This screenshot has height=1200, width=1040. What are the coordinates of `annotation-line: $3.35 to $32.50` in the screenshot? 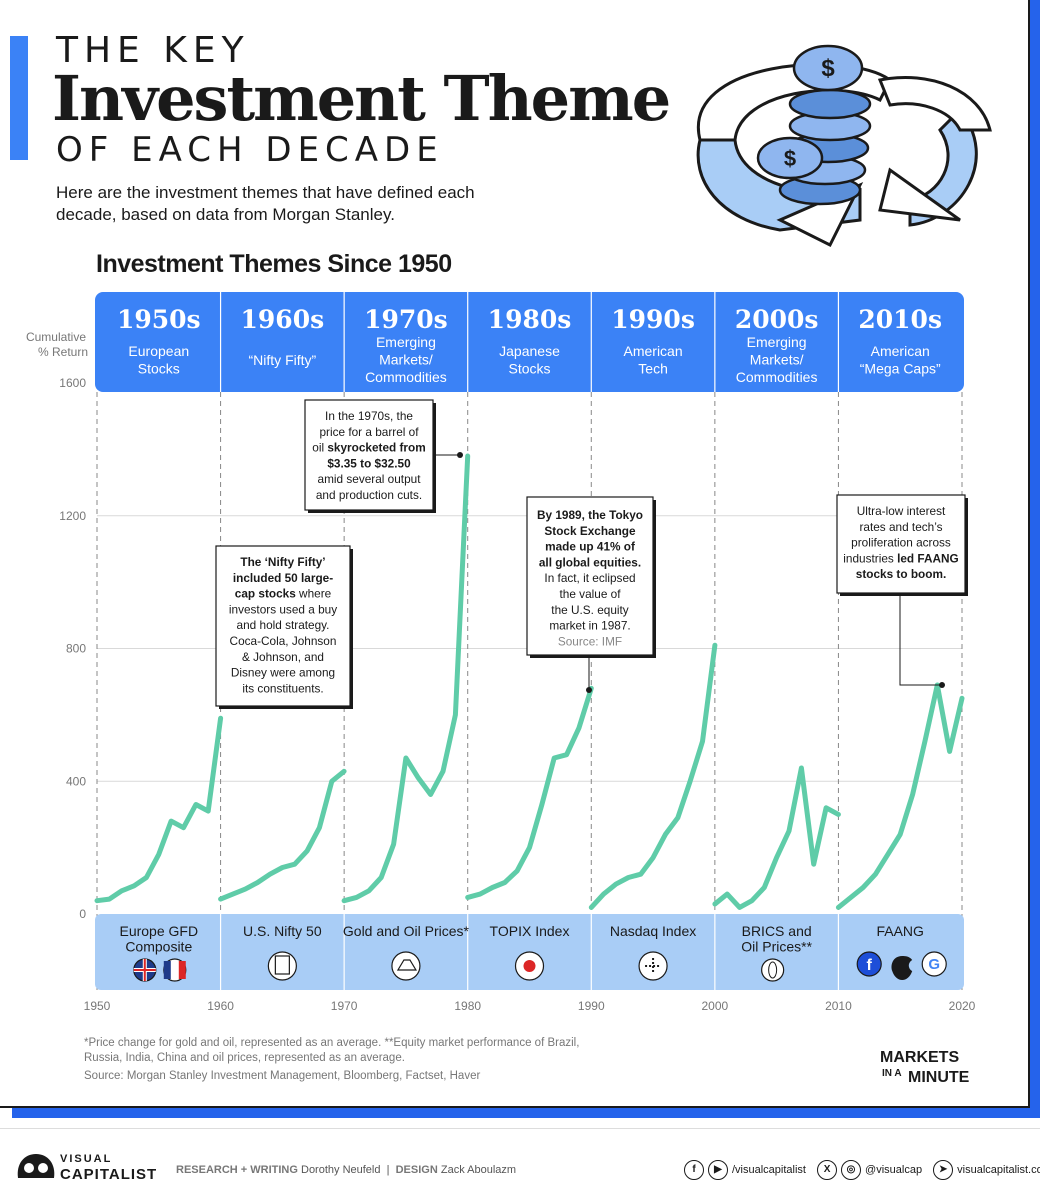 It's located at (369, 463).